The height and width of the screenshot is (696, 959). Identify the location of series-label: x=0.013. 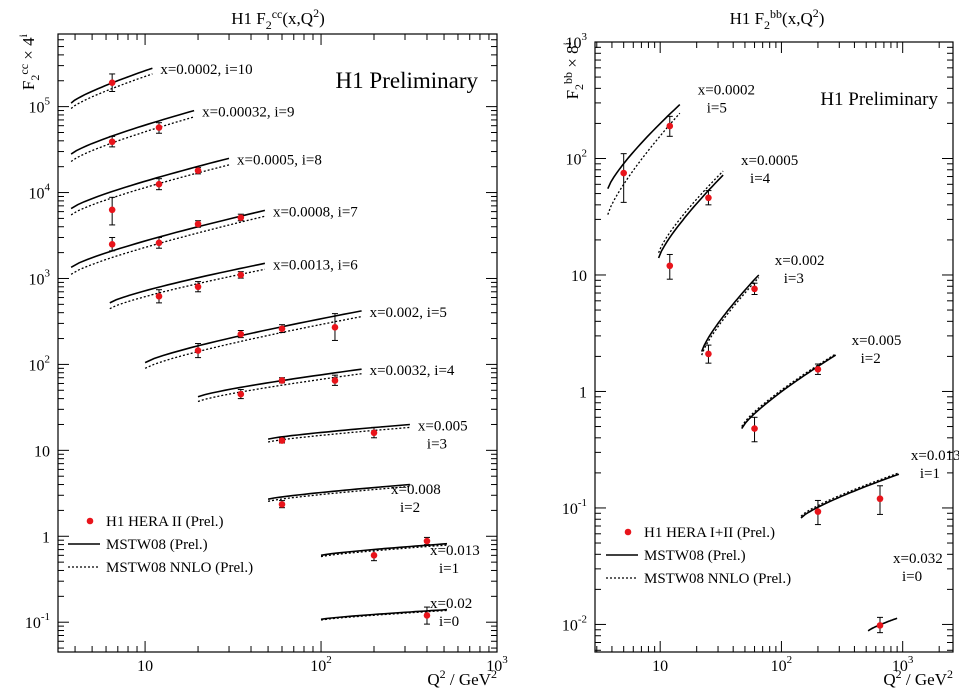
(935, 456).